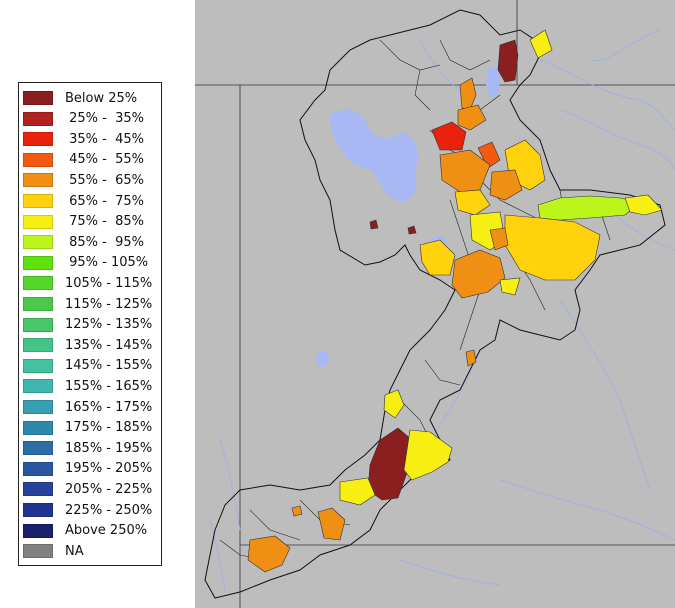  Describe the element at coordinates (109, 283) in the screenshot. I see `legend-label: 105% - 115%` at that location.